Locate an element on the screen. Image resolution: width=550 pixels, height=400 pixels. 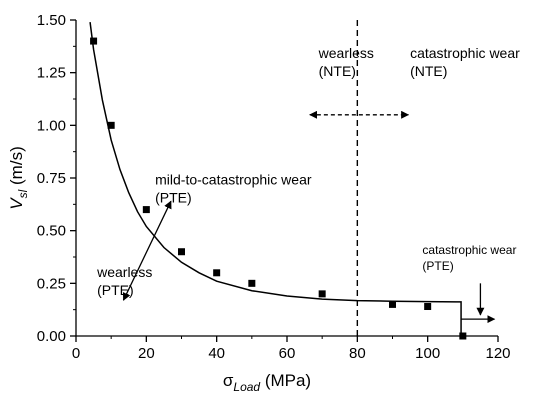
x-tick-label: 0 is located at coordinates (76, 353).